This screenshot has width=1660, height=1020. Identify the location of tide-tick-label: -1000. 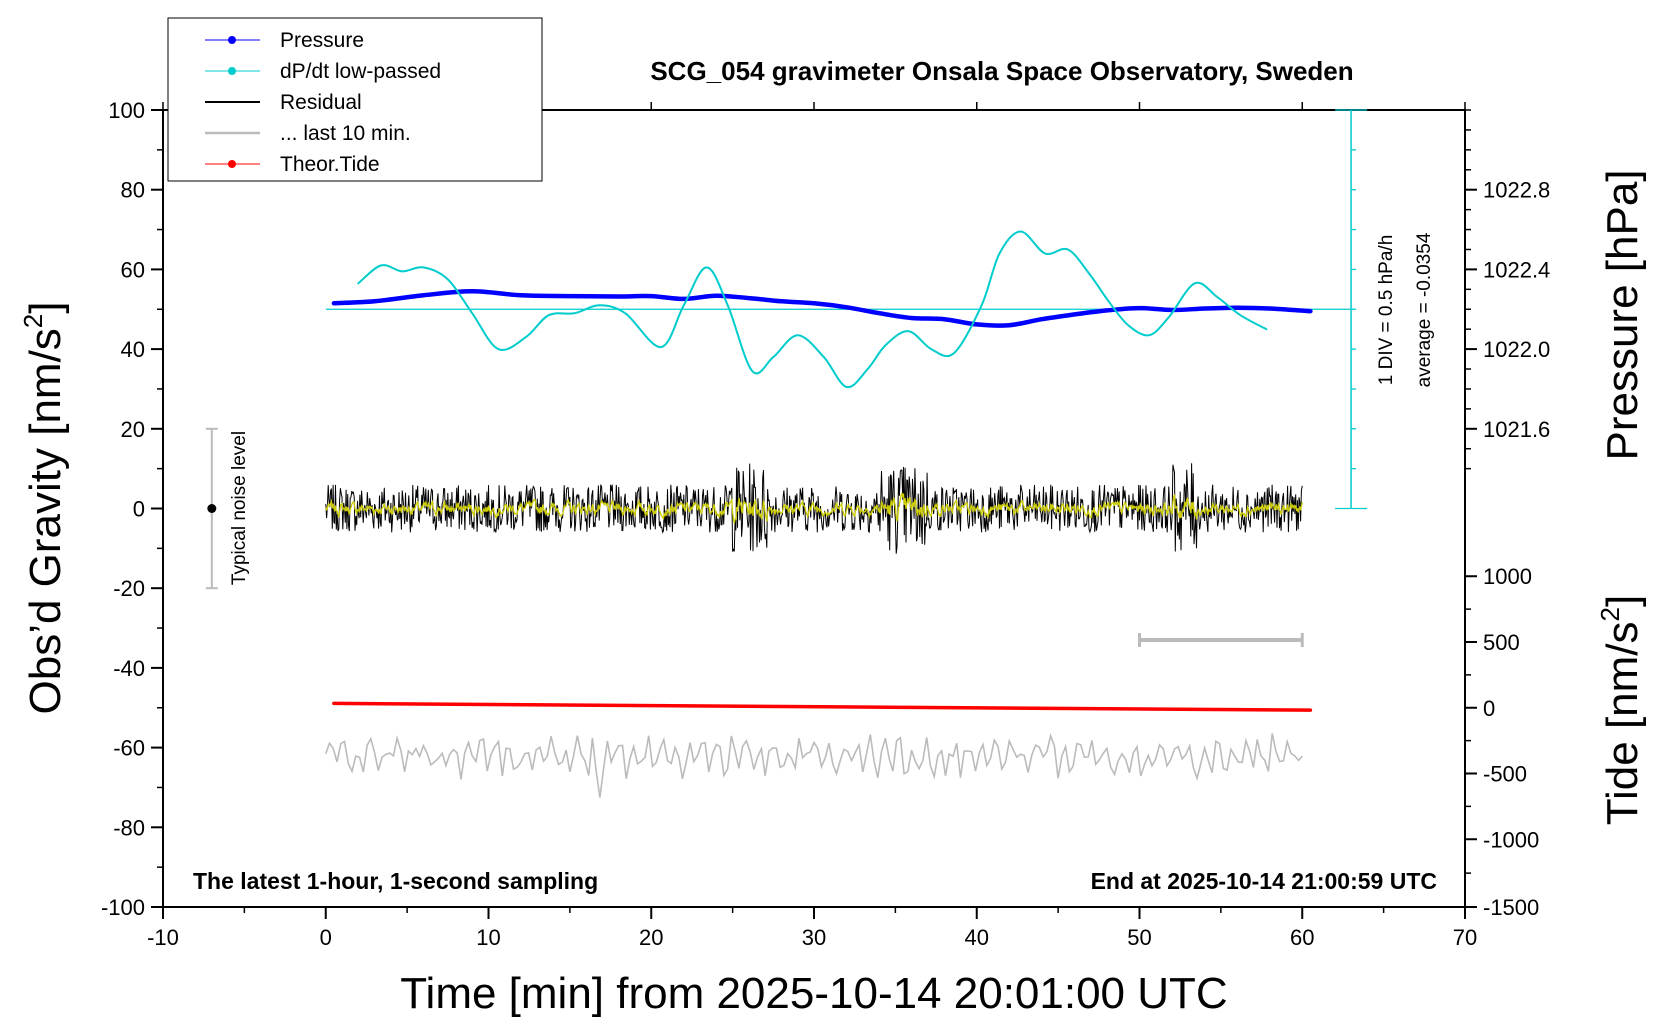
(1511, 839).